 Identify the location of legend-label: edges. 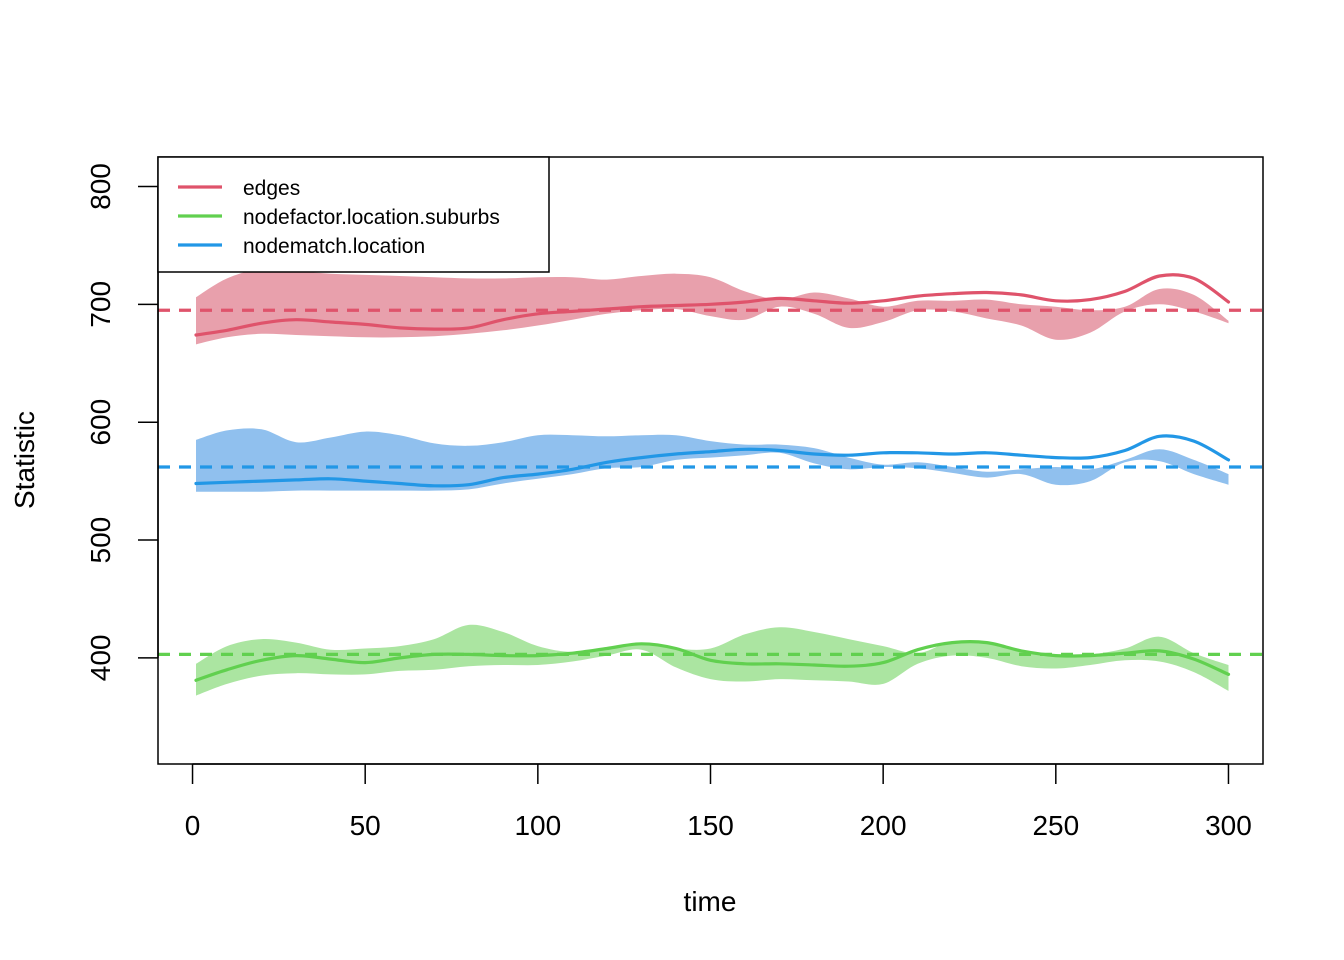
(271, 188).